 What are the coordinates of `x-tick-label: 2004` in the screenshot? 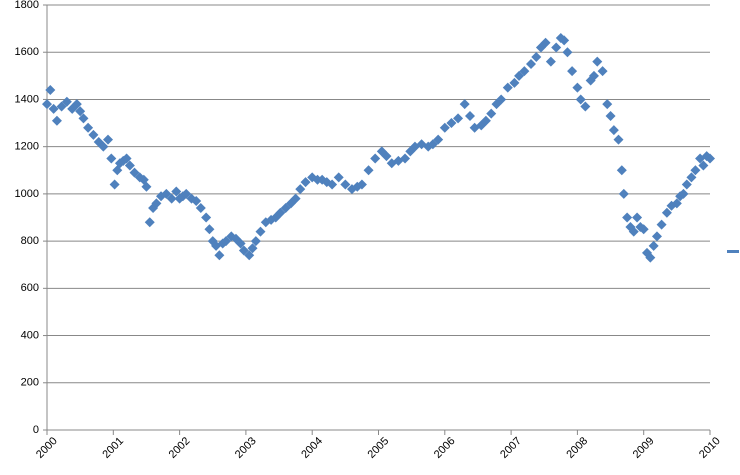 It's located at (312, 448).